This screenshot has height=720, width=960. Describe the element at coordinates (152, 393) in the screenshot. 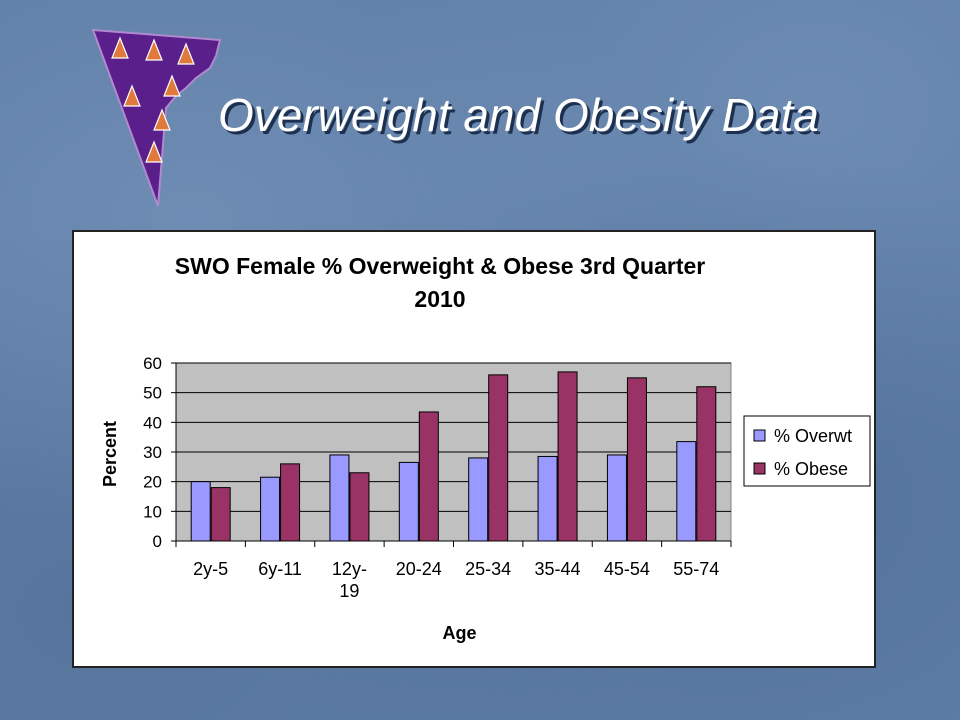

I see `y-tick-label: 50` at that location.